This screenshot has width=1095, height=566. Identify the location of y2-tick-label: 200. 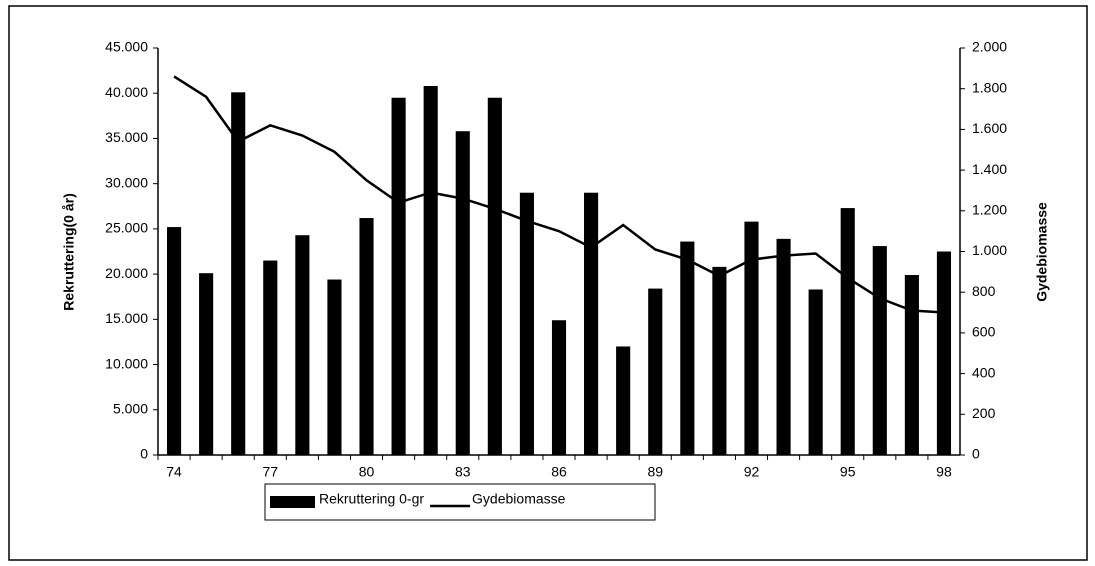
(984, 413).